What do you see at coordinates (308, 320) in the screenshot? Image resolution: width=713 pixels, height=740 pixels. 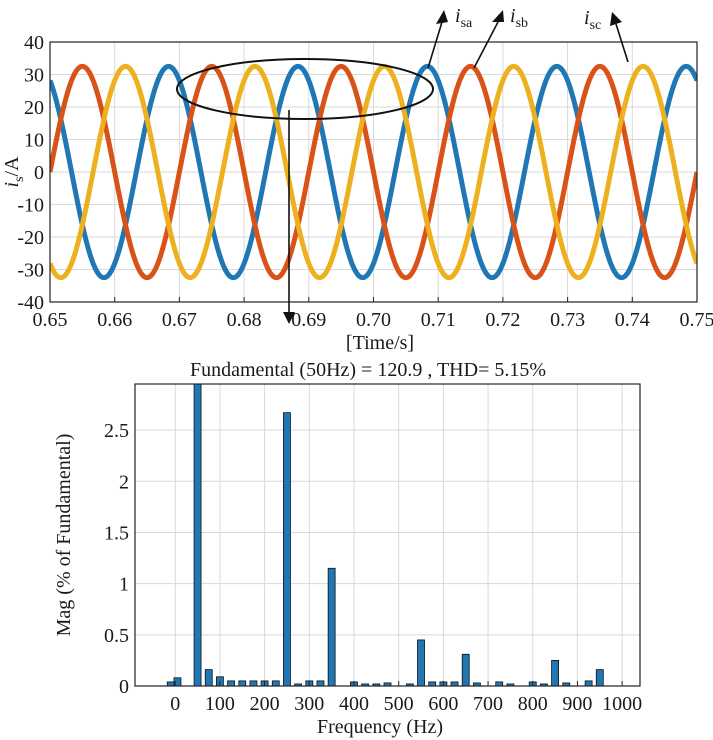 I see `waveform-x-tick-label: 0.69` at bounding box center [308, 320].